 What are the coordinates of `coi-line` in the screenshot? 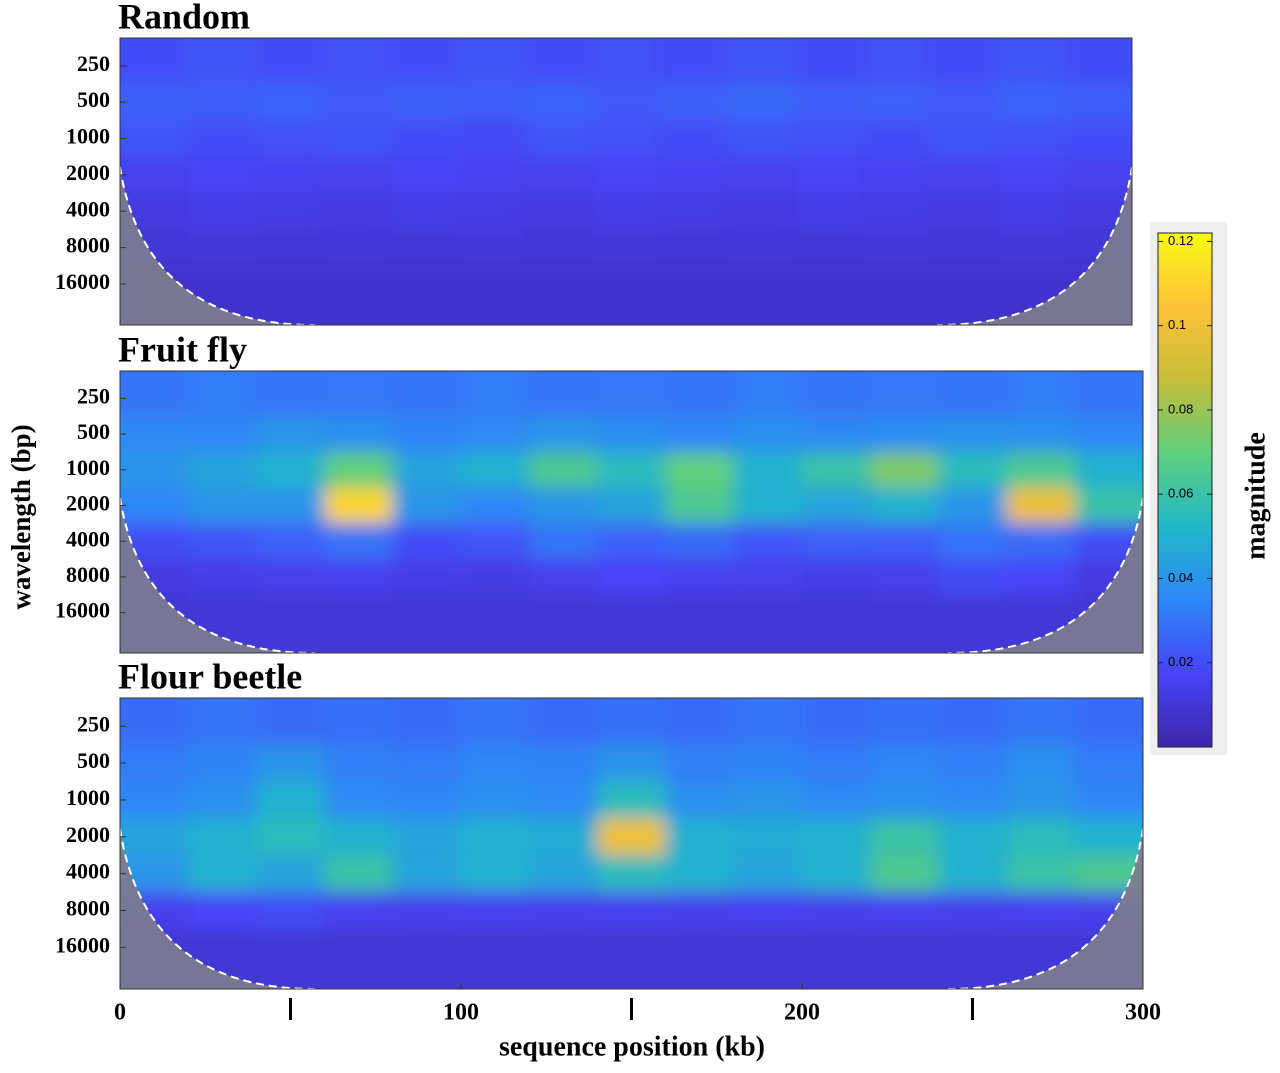 It's located at (218, 245).